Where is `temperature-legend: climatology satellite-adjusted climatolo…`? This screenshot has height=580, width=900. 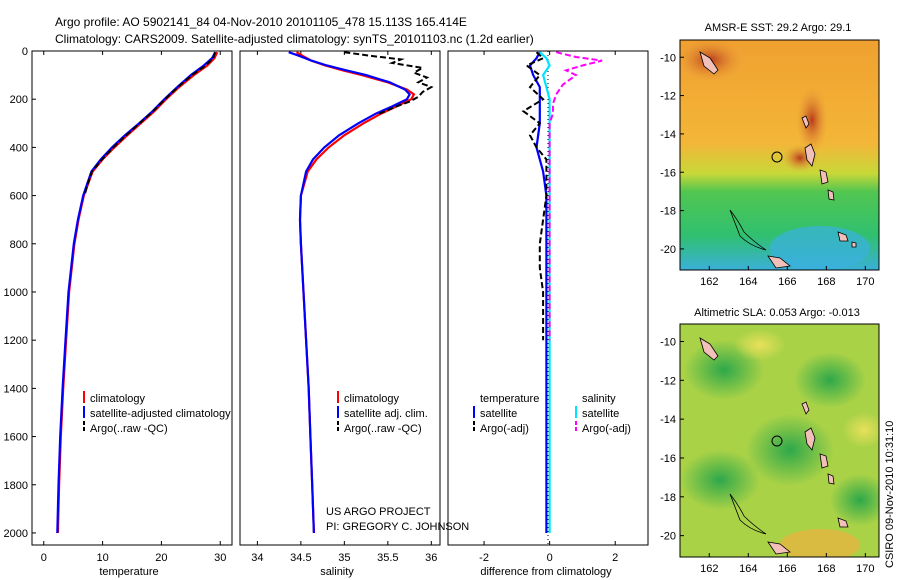 temperature-legend: climatology satellite-adjusted climatolo… is located at coordinates (157, 413).